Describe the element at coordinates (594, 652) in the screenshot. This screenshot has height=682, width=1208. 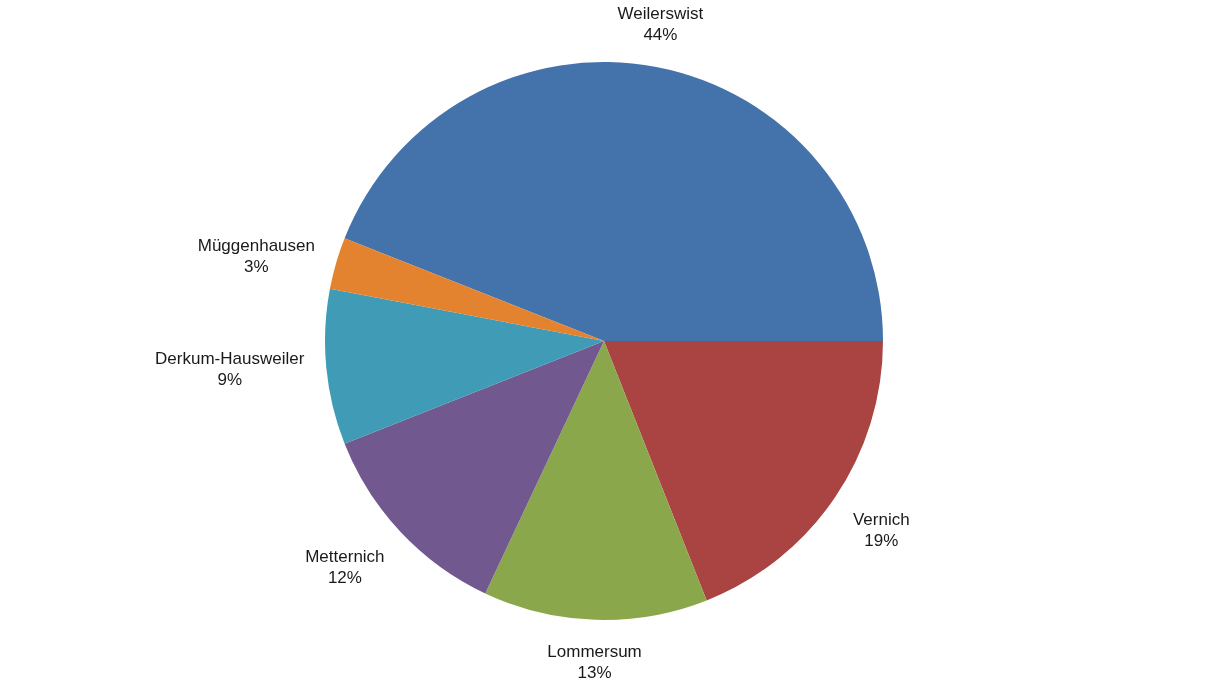
I see `slice-label: Lommersum` at that location.